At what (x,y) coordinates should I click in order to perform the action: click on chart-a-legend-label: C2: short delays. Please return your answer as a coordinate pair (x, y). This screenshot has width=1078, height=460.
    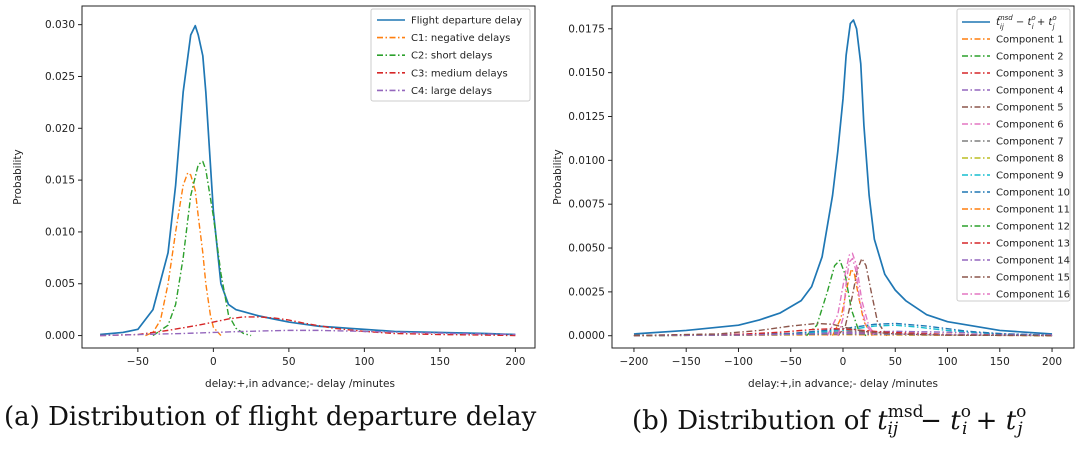
    Looking at the image, I should click on (451, 56).